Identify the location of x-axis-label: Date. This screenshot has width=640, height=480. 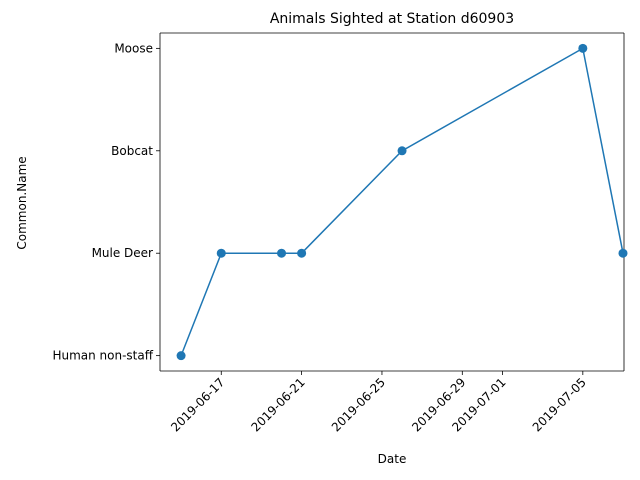
(392, 459).